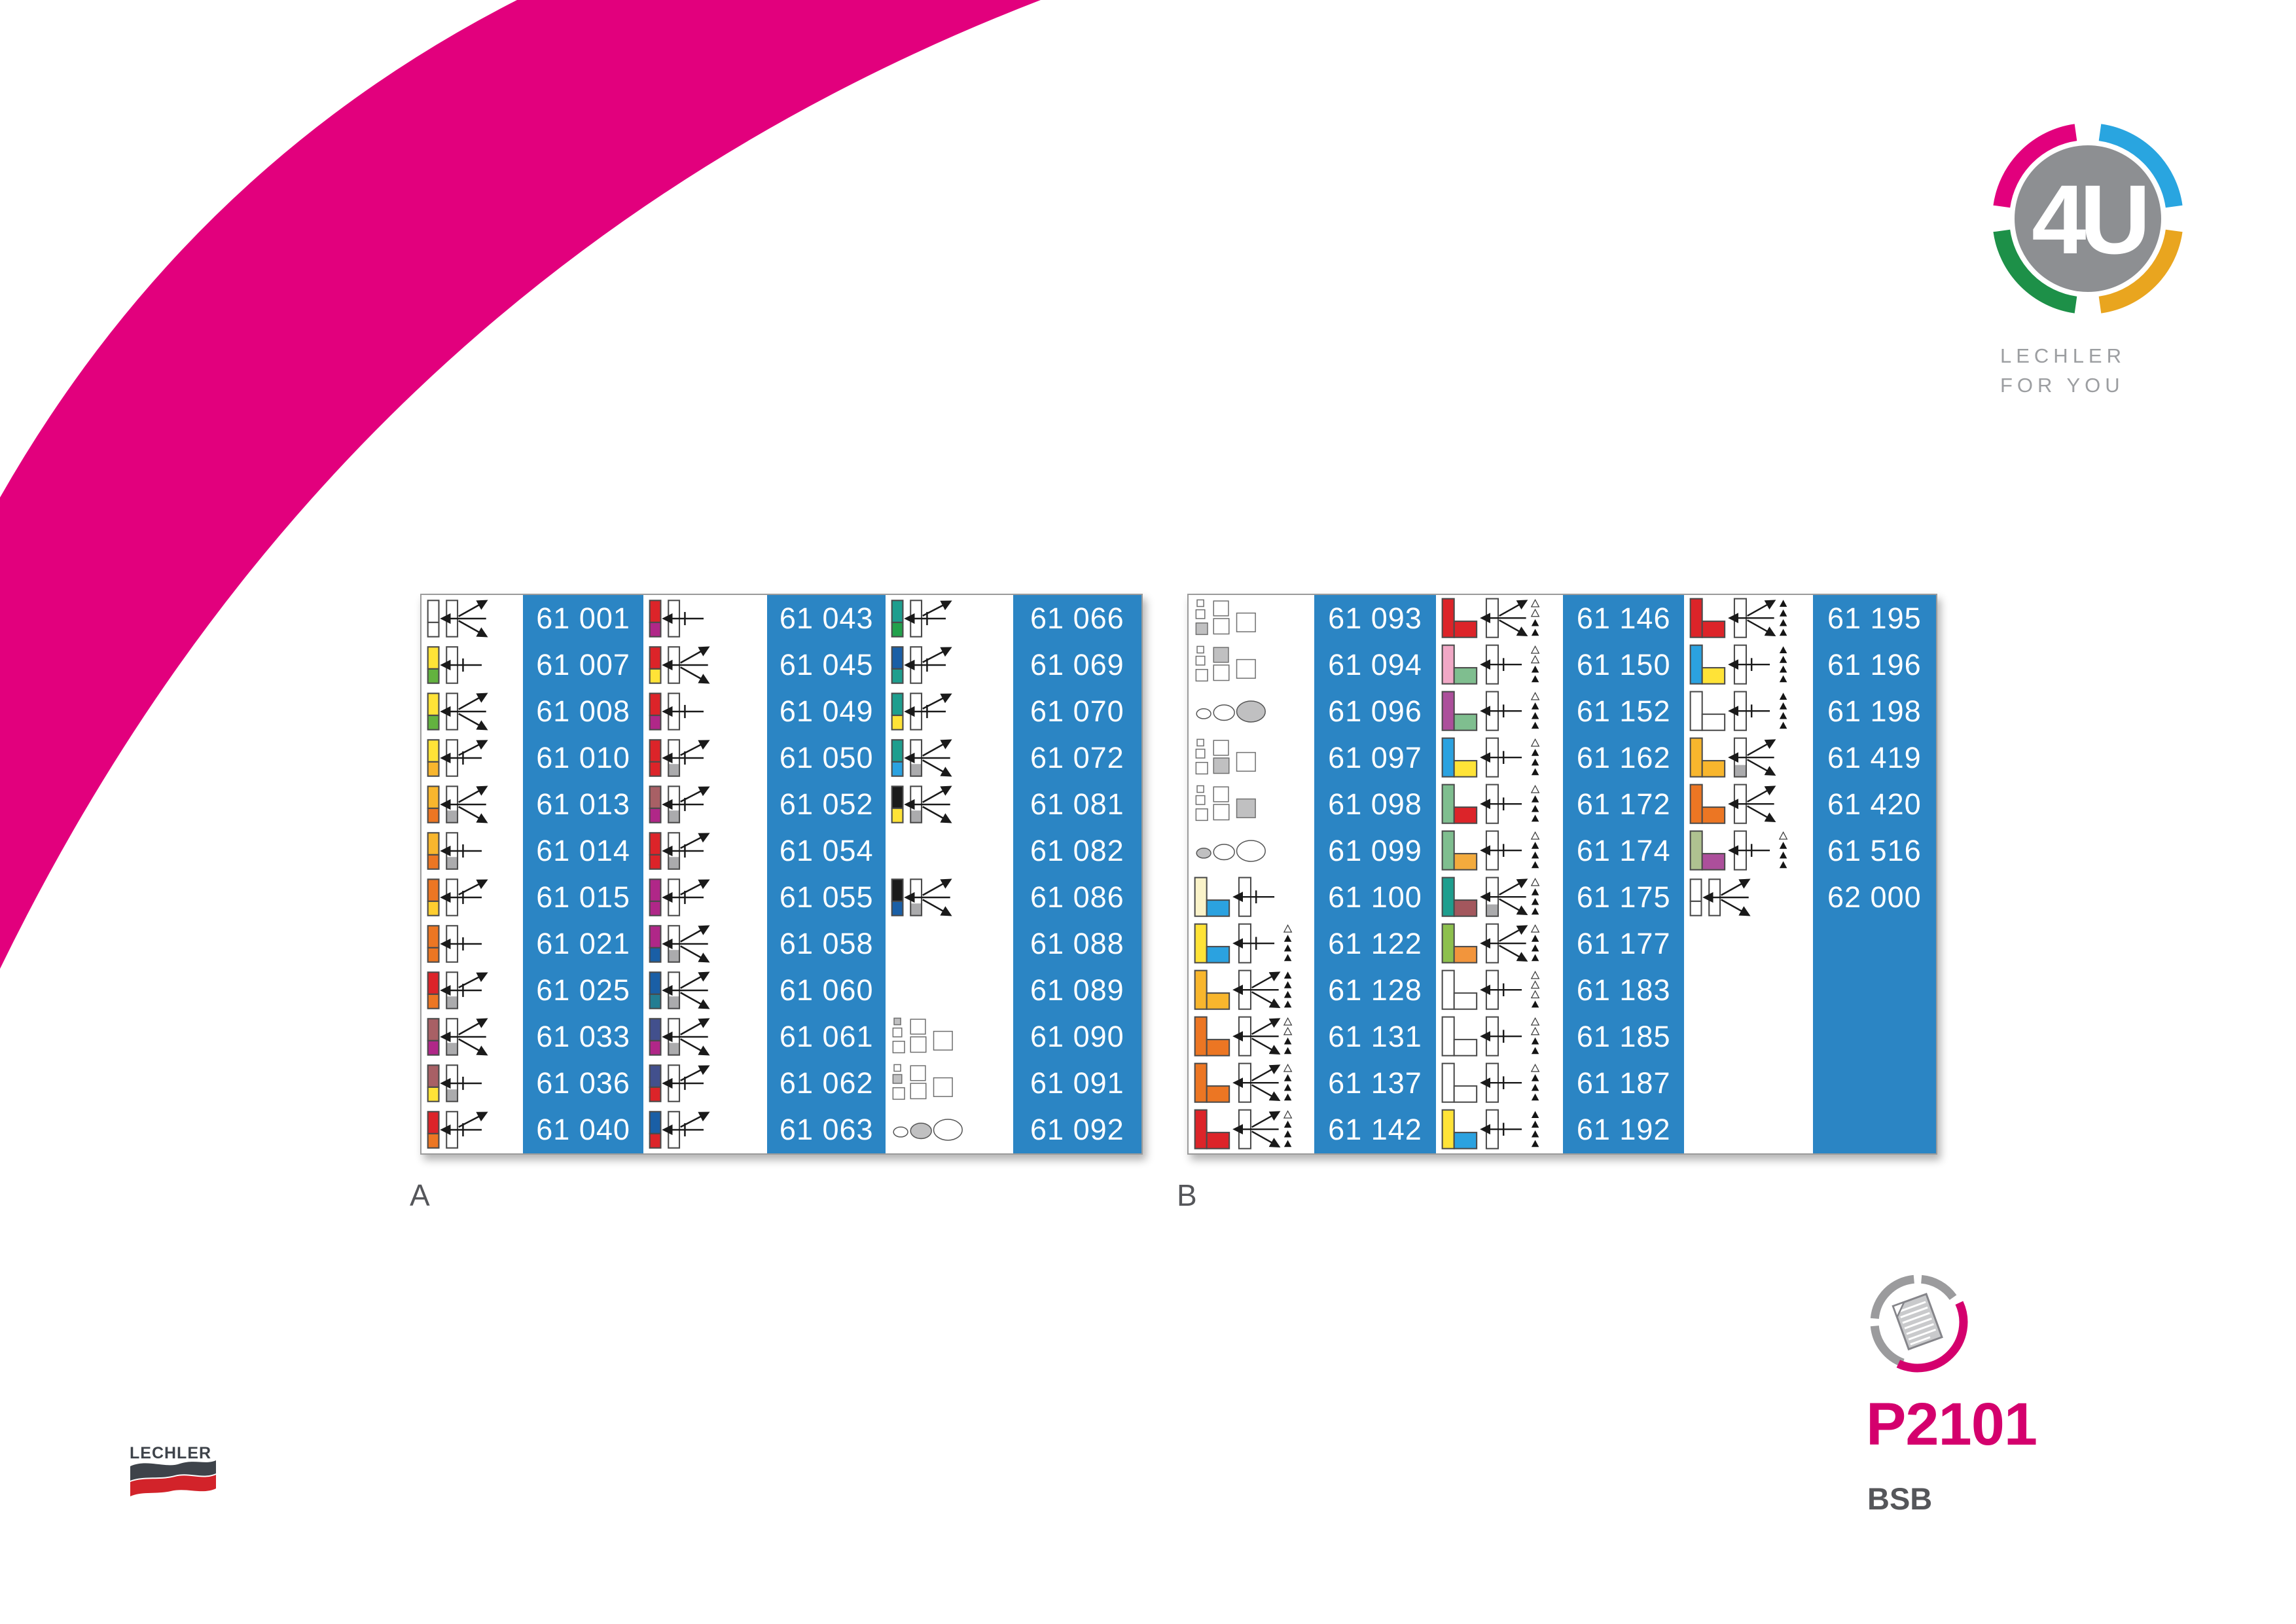 The image size is (2296, 1624). I want to click on color-code: 61 183, so click(1623, 990).